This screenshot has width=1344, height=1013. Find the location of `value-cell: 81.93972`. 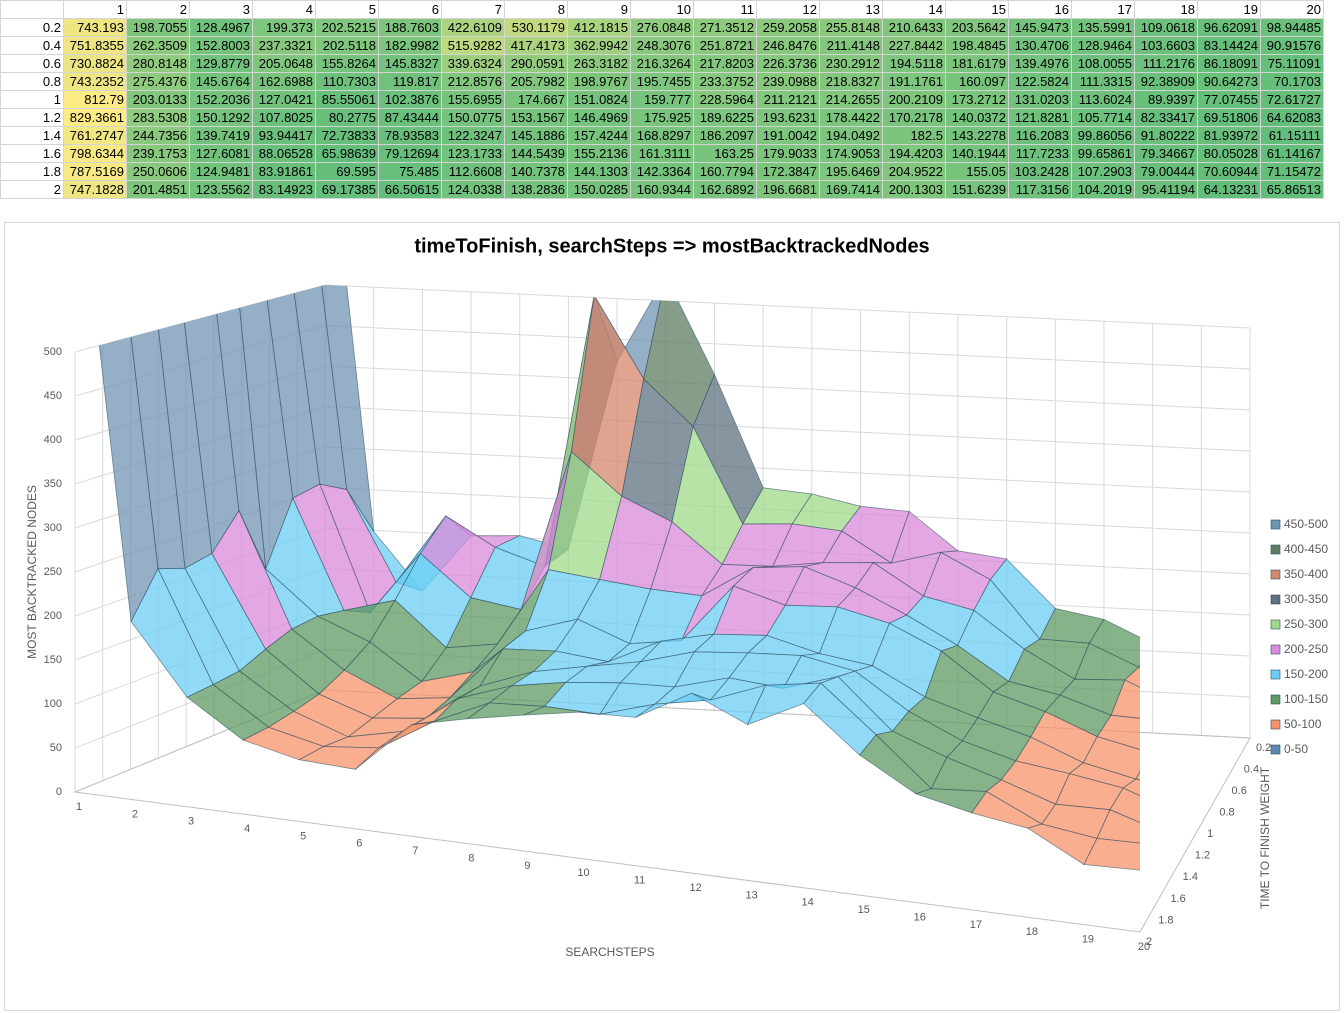

value-cell: 81.93972 is located at coordinates (1229, 135).